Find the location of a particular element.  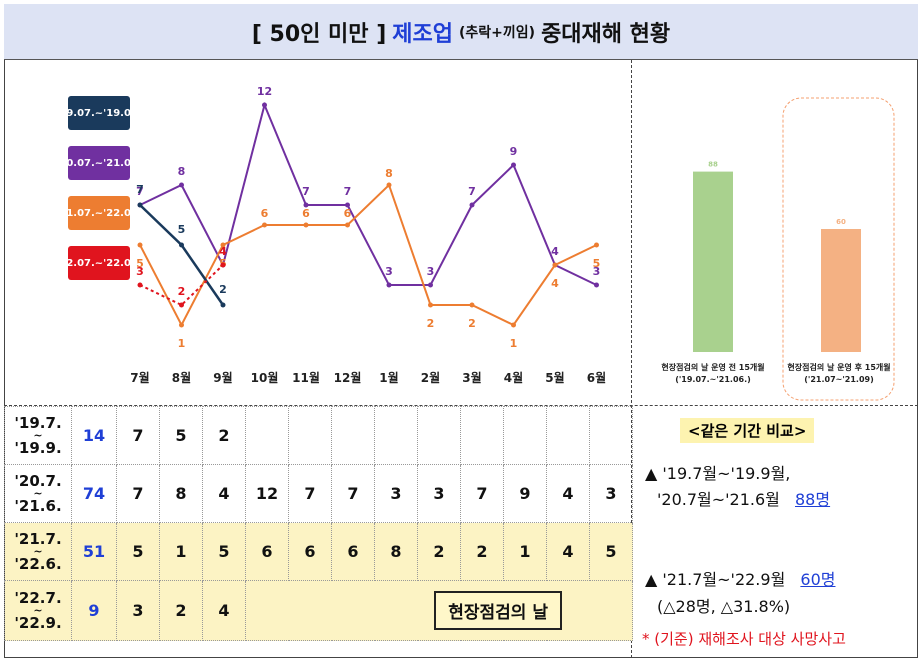

legend-series-2019: '19.07.~'19.09. is located at coordinates (99, 113).